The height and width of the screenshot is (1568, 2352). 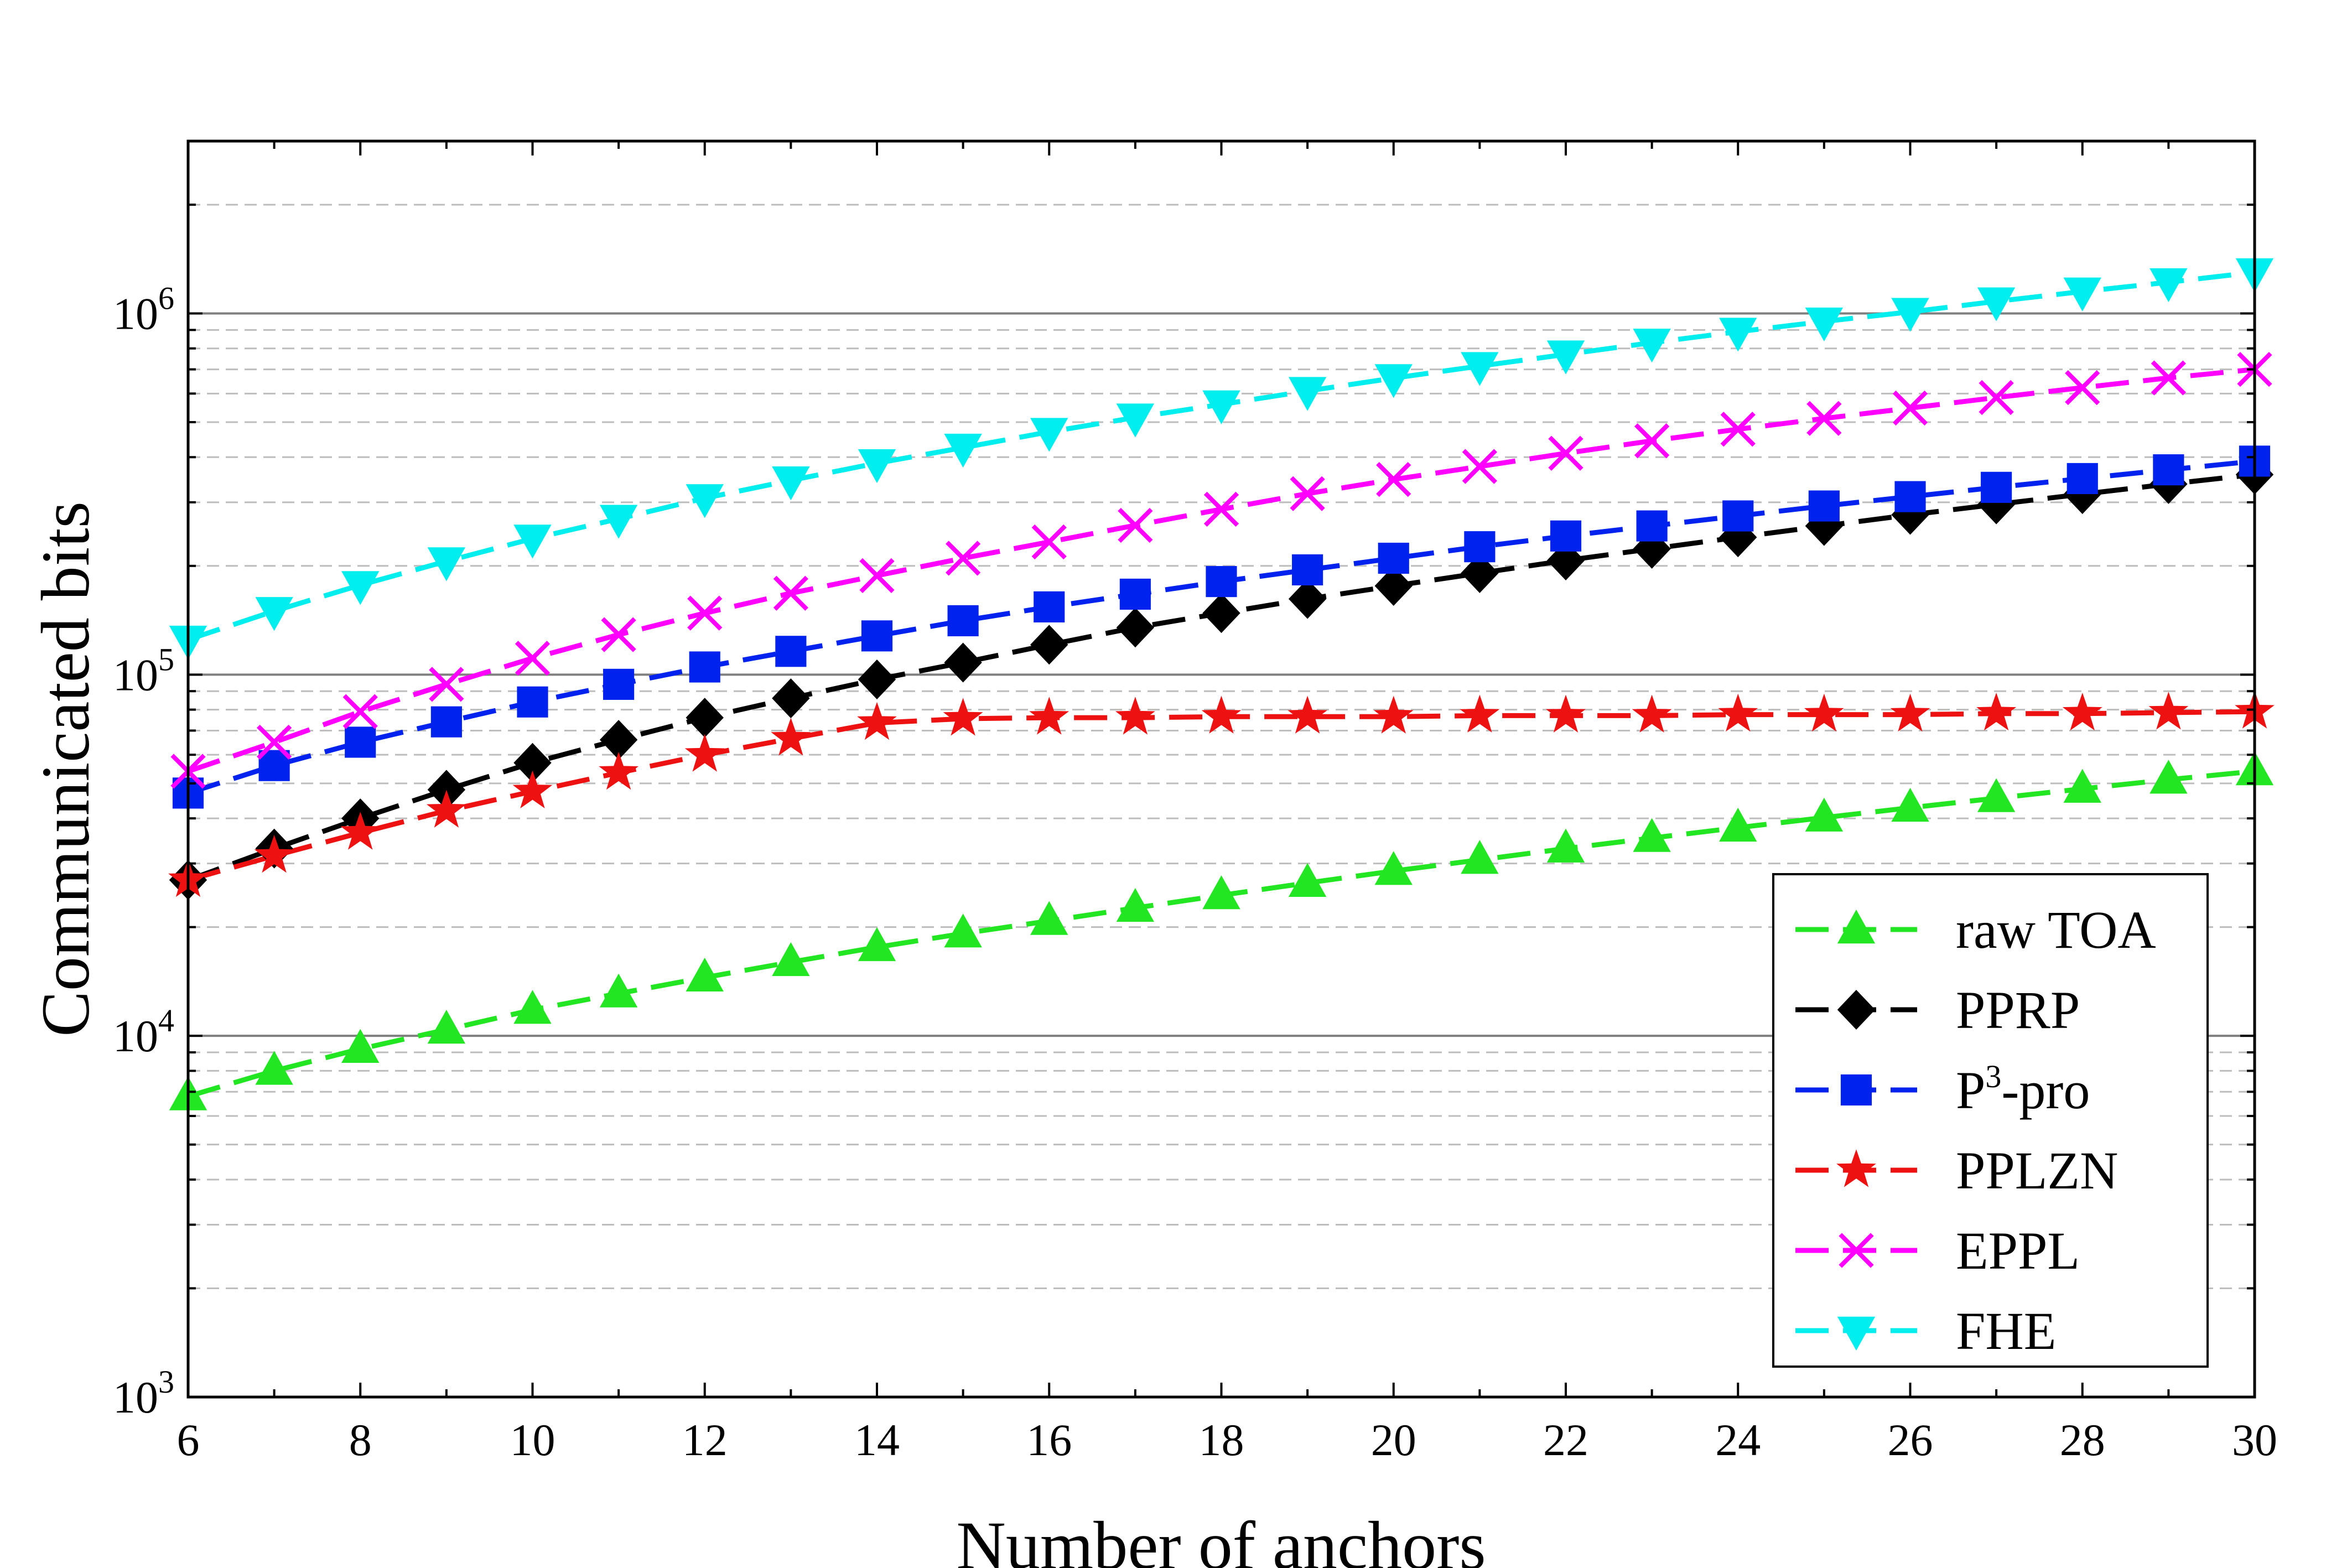 I want to click on legend-item: PPLZN, so click(x=1957, y=1170).